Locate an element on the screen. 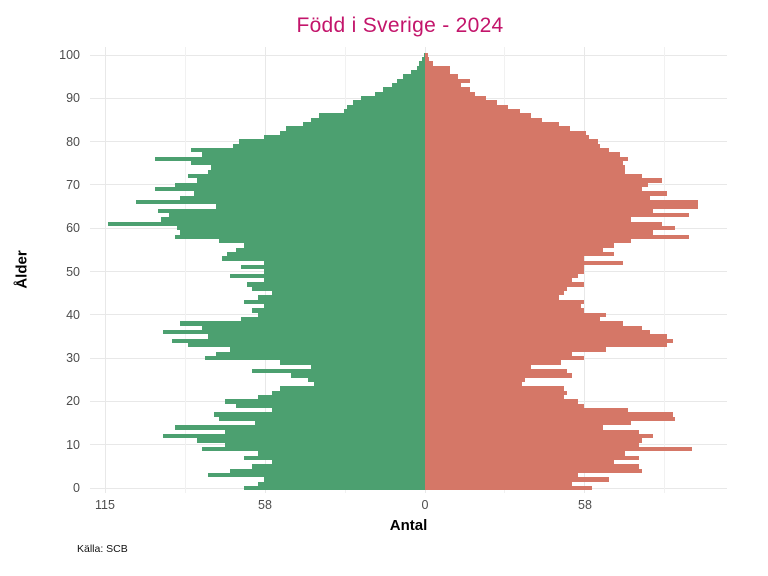  y-tick-label: 100 is located at coordinates (69, 55).